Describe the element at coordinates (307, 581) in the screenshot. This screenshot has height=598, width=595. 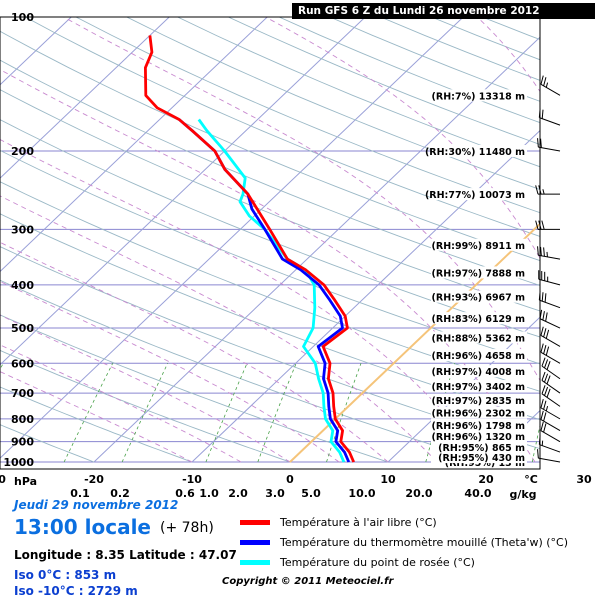
I see `copyright: Copyright © 2011 Meteociel.fr` at that location.